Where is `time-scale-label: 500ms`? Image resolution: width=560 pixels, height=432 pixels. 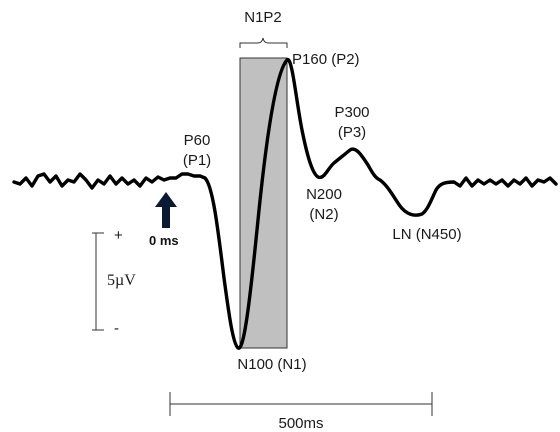 time-scale-label: 500ms is located at coordinates (300, 423).